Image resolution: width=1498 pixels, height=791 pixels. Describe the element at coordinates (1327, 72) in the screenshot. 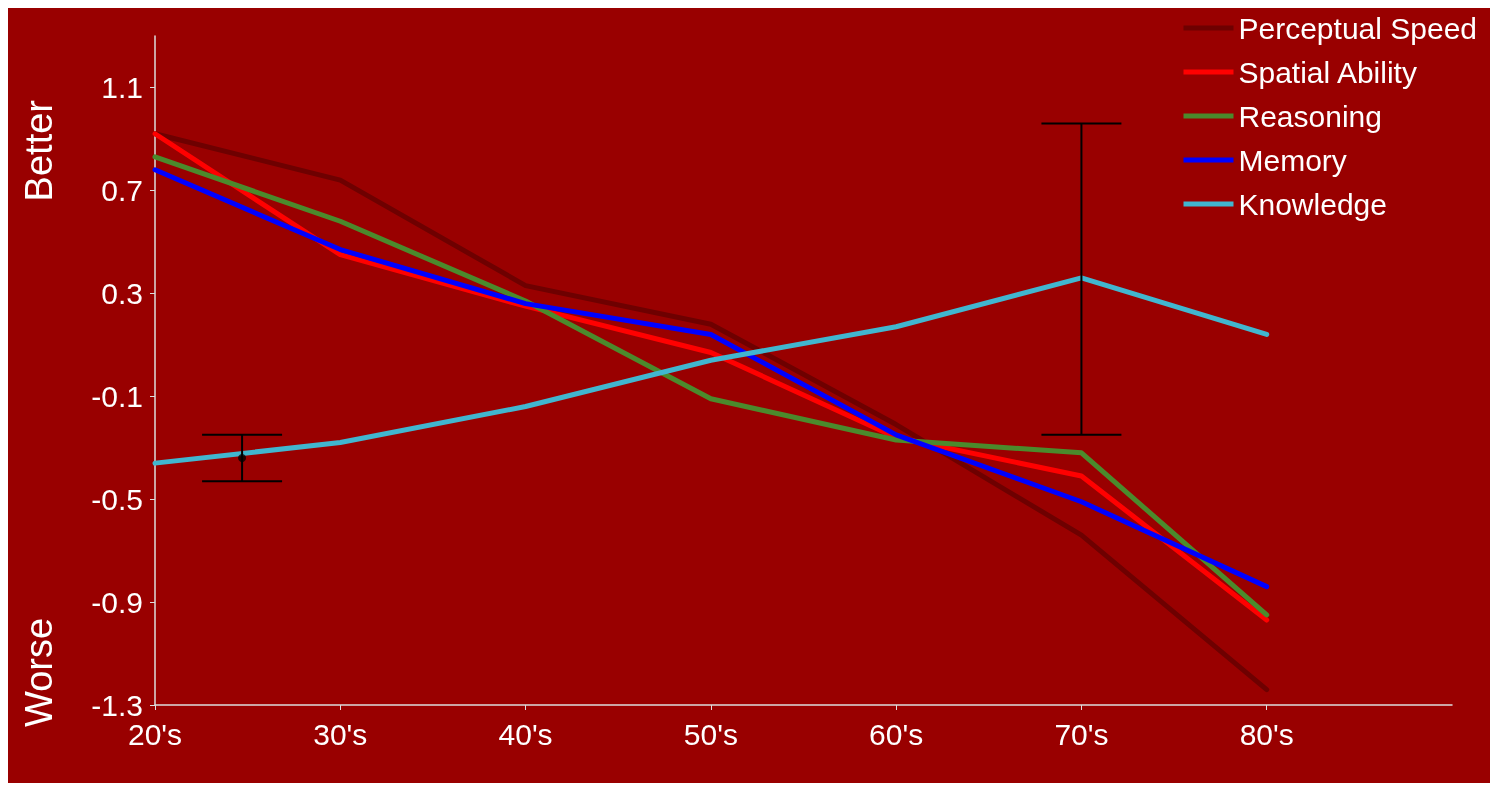

I see `legend-label: Spatial Ability` at that location.